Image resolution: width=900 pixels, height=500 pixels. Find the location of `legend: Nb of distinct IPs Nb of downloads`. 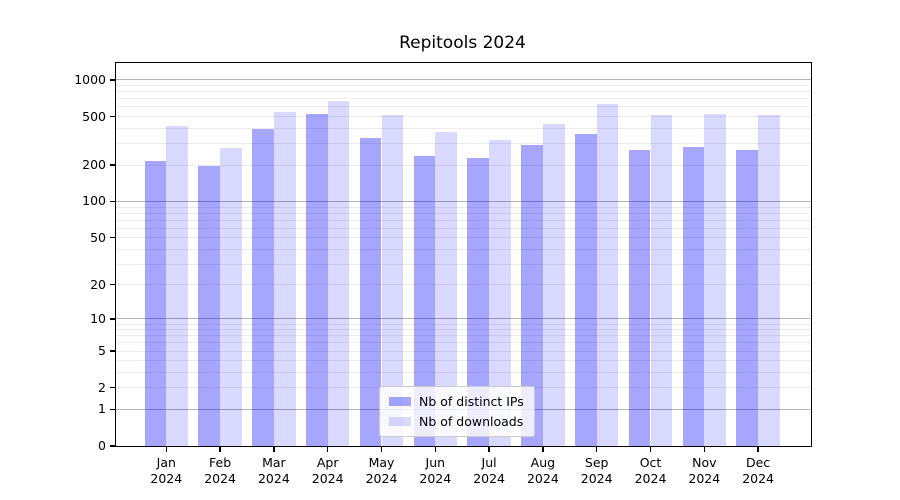

legend: Nb of distinct IPs Nb of downloads is located at coordinates (457, 411).